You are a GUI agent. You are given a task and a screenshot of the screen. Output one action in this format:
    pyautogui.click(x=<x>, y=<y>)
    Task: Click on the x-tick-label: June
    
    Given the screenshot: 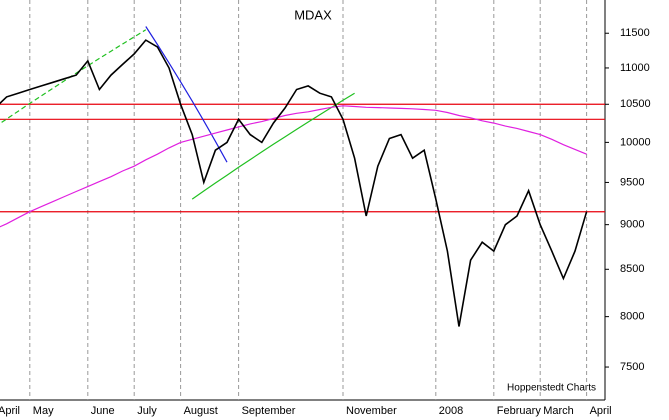 What is the action you would take?
    pyautogui.click(x=103, y=411)
    